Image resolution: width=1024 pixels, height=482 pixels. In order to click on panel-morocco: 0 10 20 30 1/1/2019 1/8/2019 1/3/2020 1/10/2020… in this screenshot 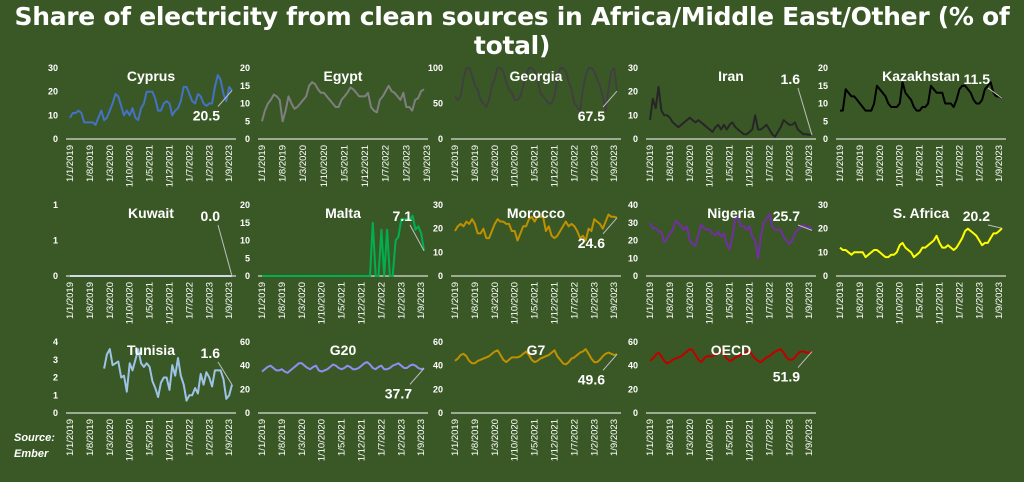, I will do `click(527, 262)`.